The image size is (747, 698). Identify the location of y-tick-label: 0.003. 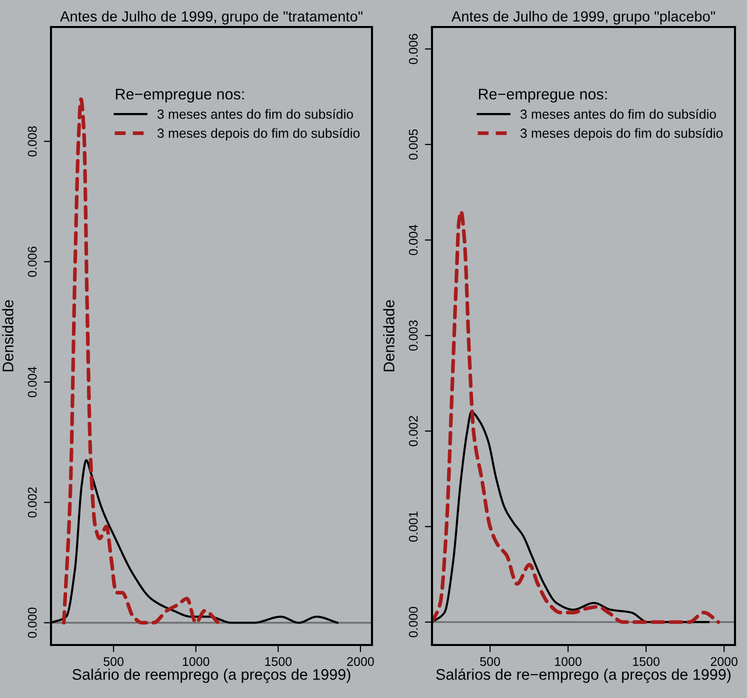
(413, 335).